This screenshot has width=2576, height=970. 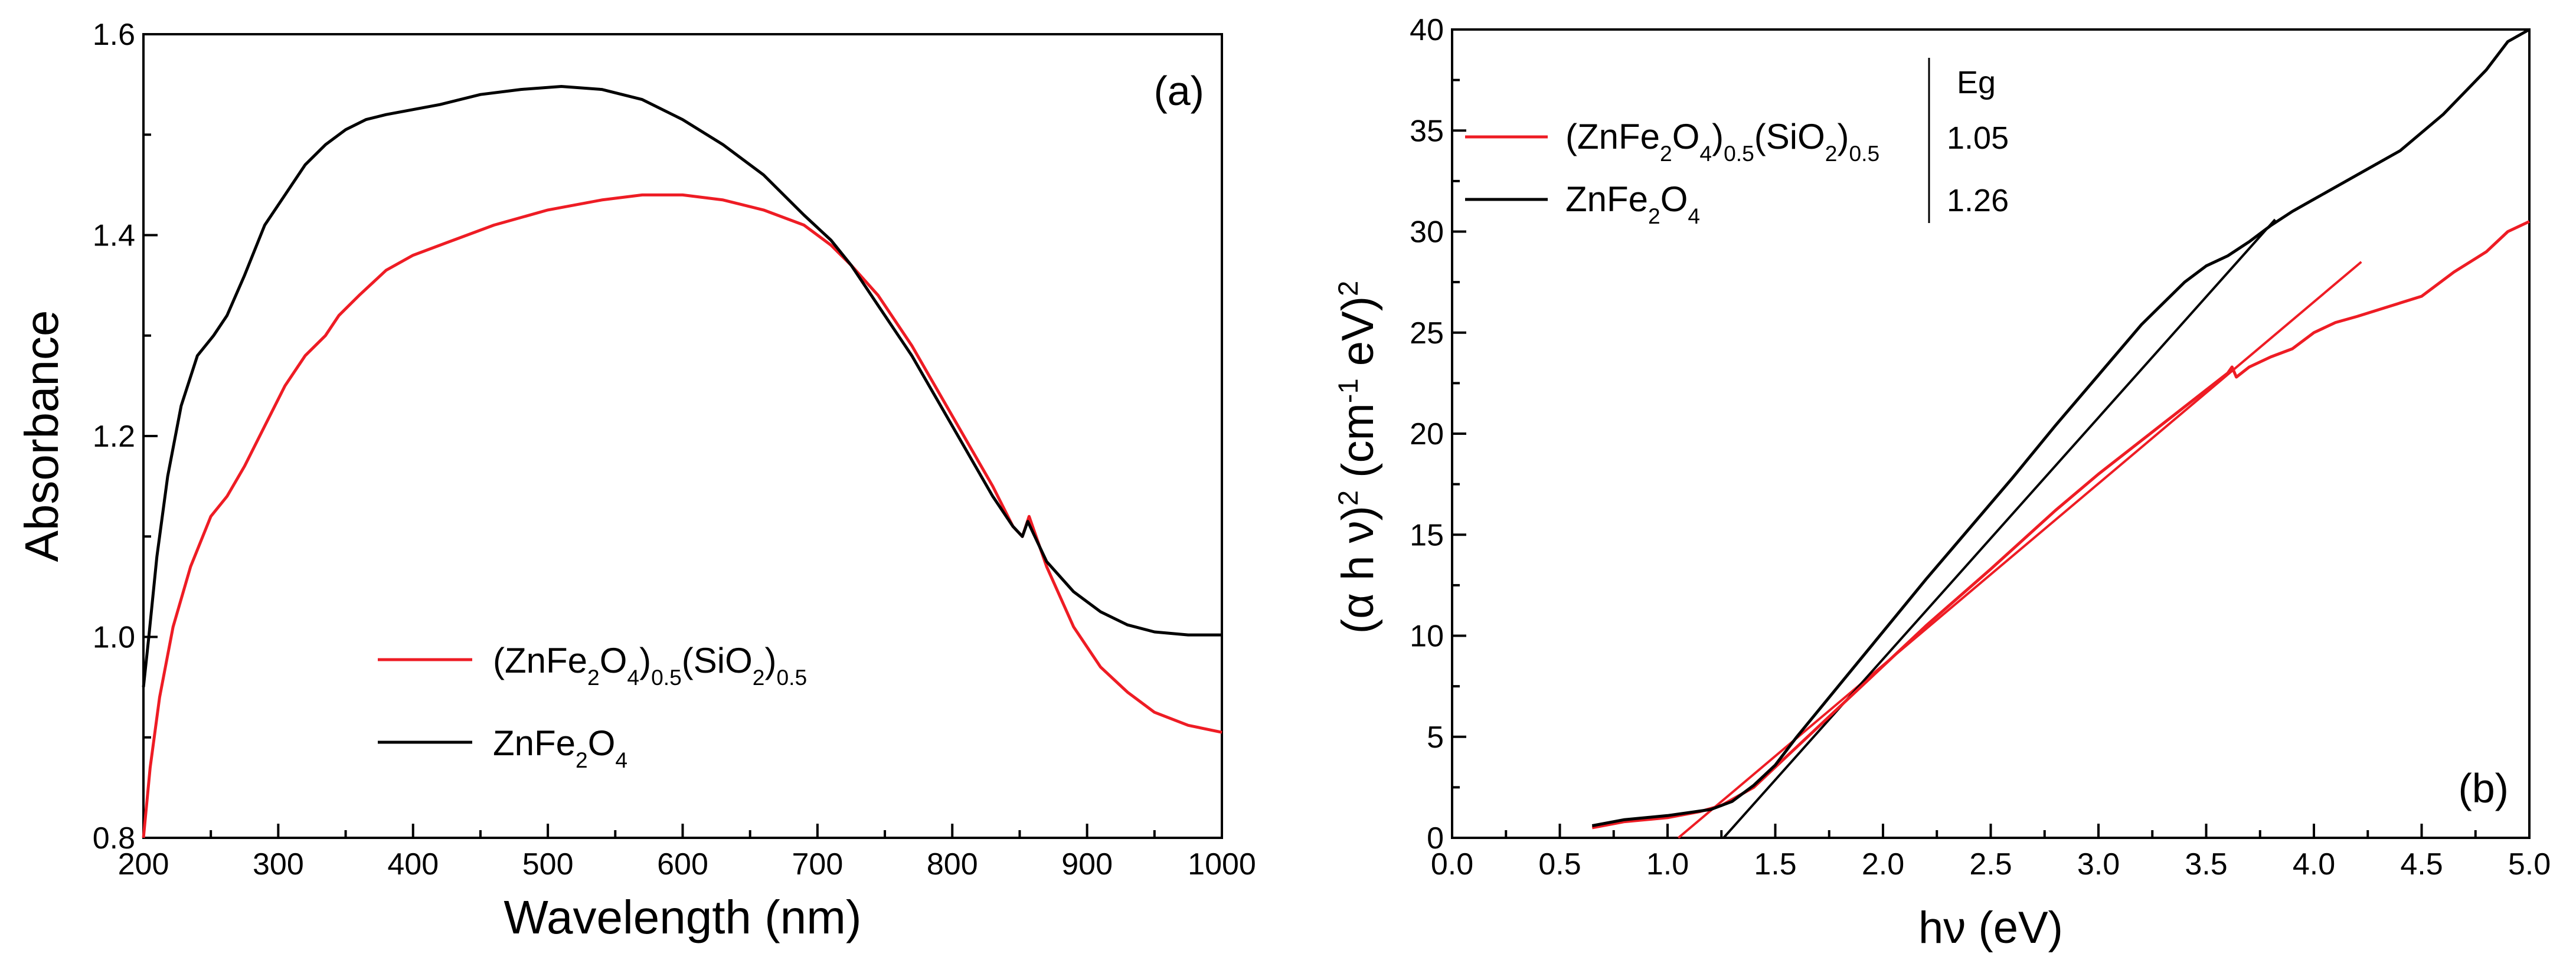 What do you see at coordinates (1667, 864) in the screenshot?
I see `x-tick-label: 1.0` at bounding box center [1667, 864].